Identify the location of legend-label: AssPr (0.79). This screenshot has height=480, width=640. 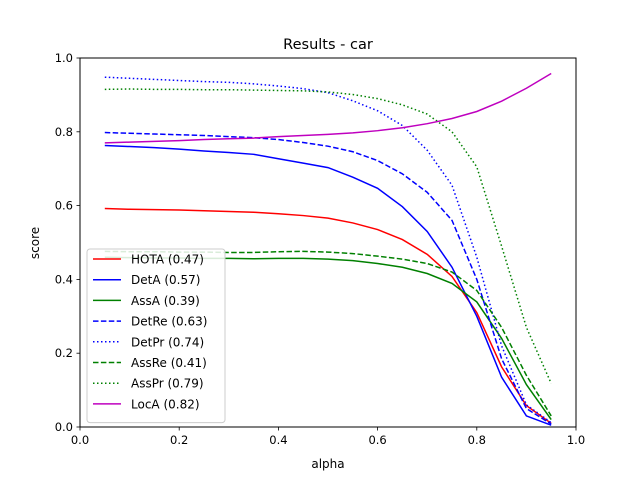
(167, 384).